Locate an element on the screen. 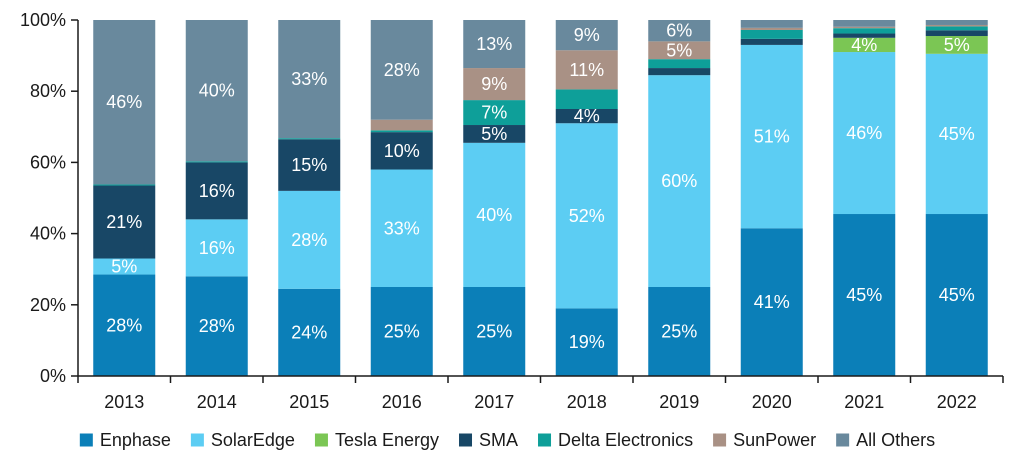 This screenshot has height=459, width=1015. bar-segment-2018-solaredge is located at coordinates (586, 216).